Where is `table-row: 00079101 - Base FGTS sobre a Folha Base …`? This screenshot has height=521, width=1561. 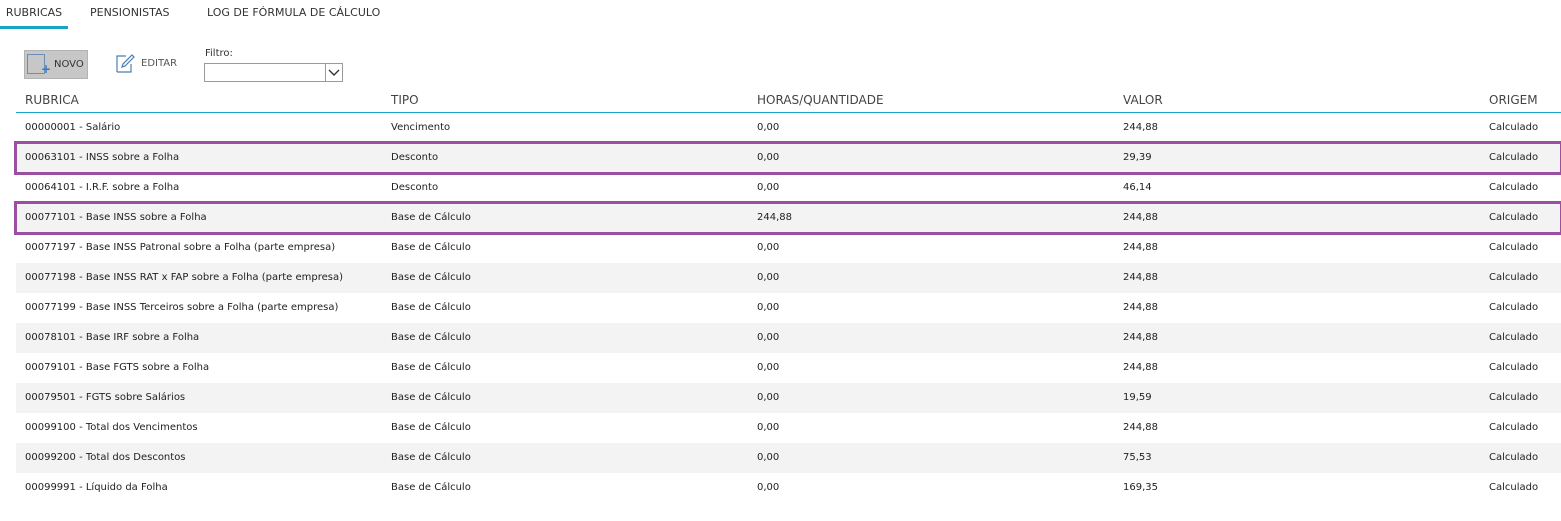
table-row: 00079101 - Base FGTS sobre a Folha Base … is located at coordinates (788, 368).